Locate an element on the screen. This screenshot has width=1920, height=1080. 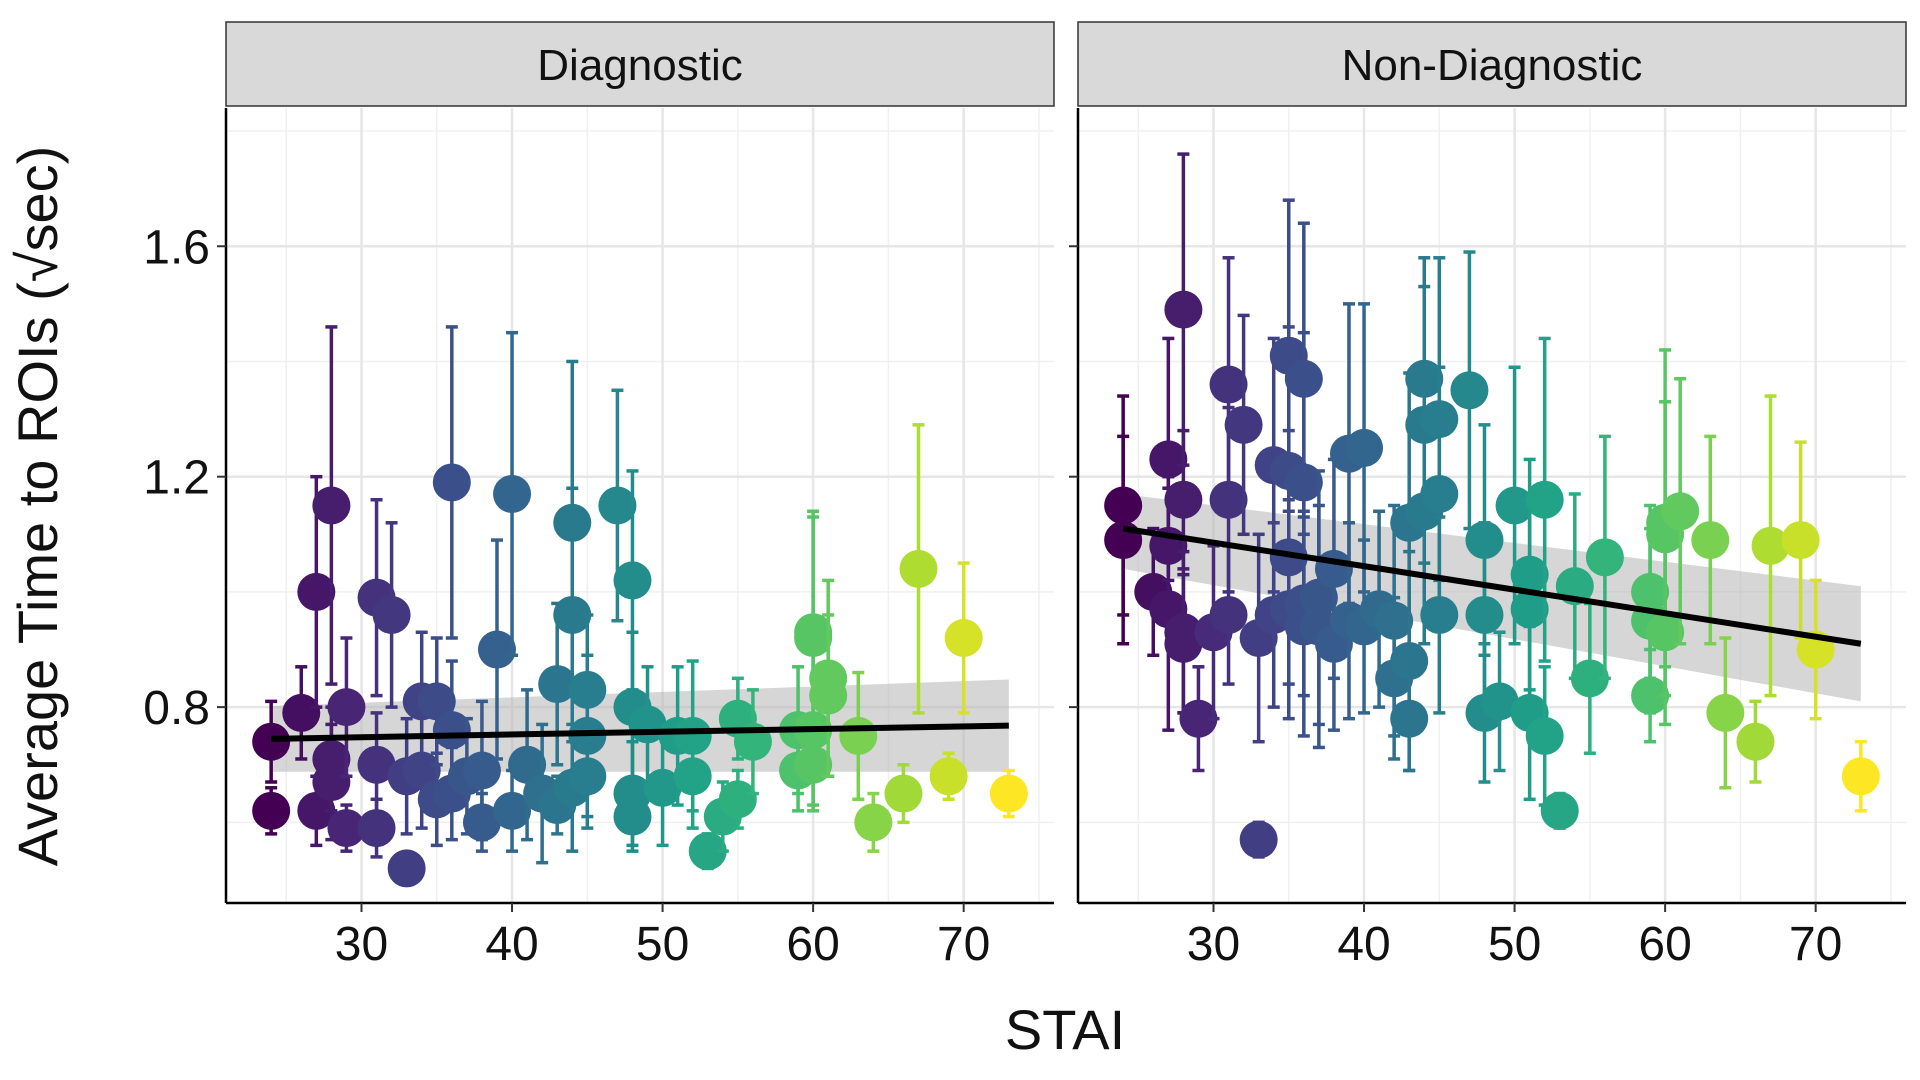
x-tick-label: 40 is located at coordinates (1363, 944).